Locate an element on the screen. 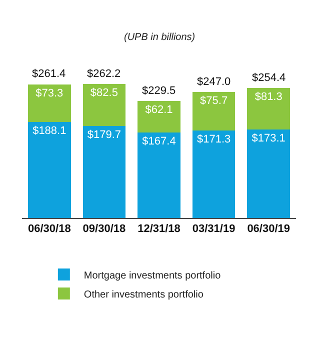  data-label: $188.1 is located at coordinates (49, 130).